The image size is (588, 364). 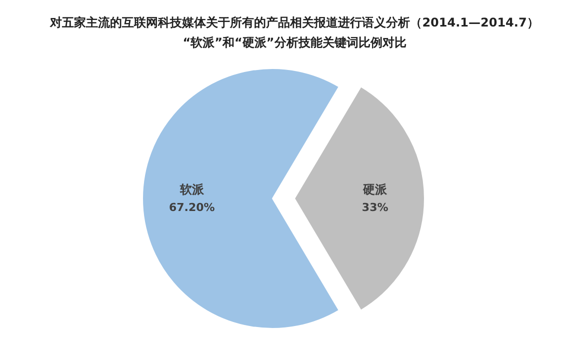 What do you see at coordinates (375, 207) in the screenshot?
I see `data-label: 33%` at bounding box center [375, 207].